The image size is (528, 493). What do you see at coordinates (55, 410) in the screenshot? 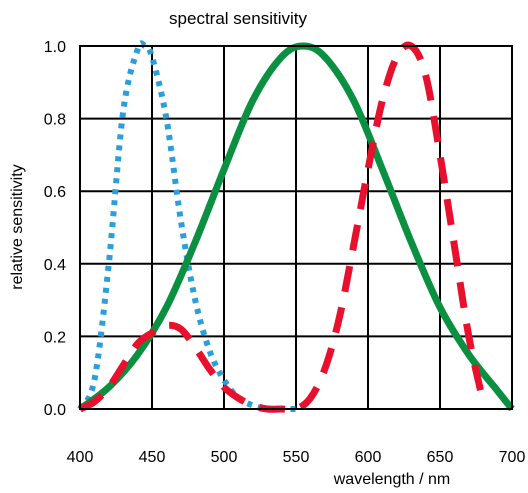
I see `y-tick-label: 0.0` at bounding box center [55, 410].